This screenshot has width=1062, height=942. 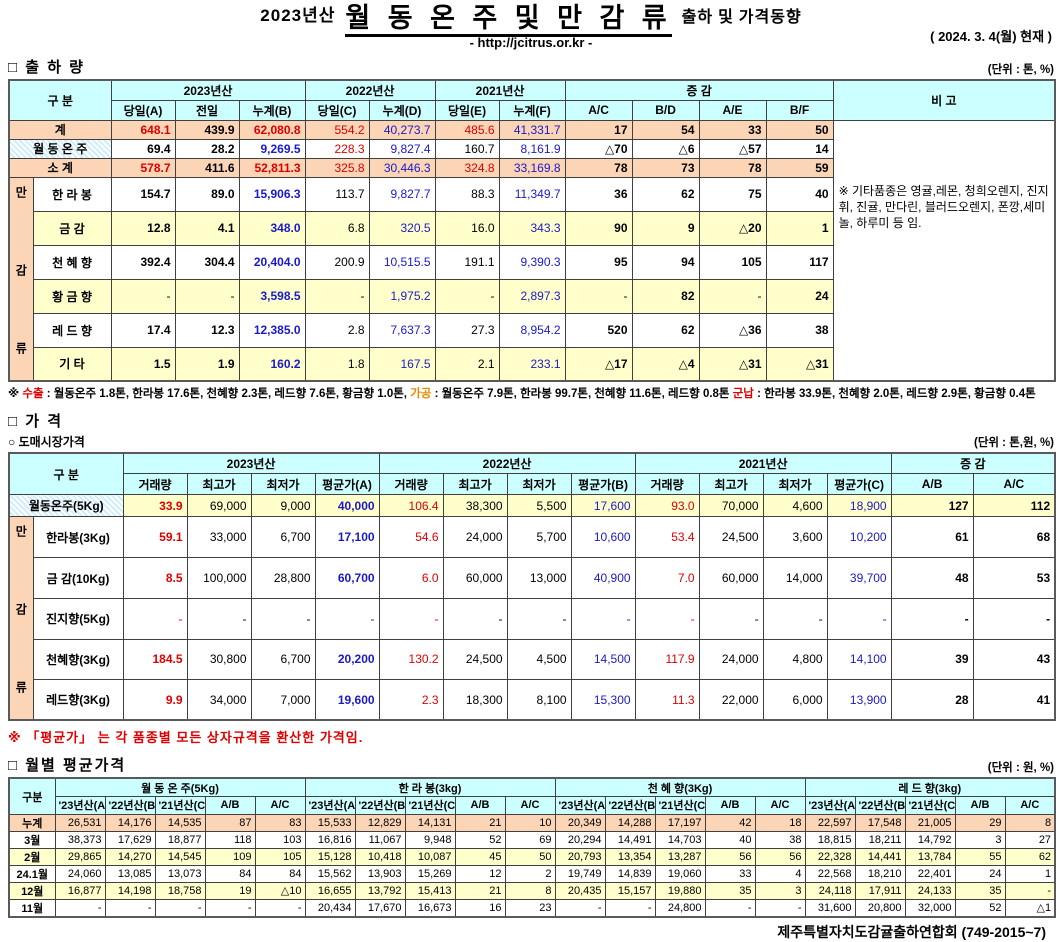 I want to click on cell: 24, so click(x=799, y=296).